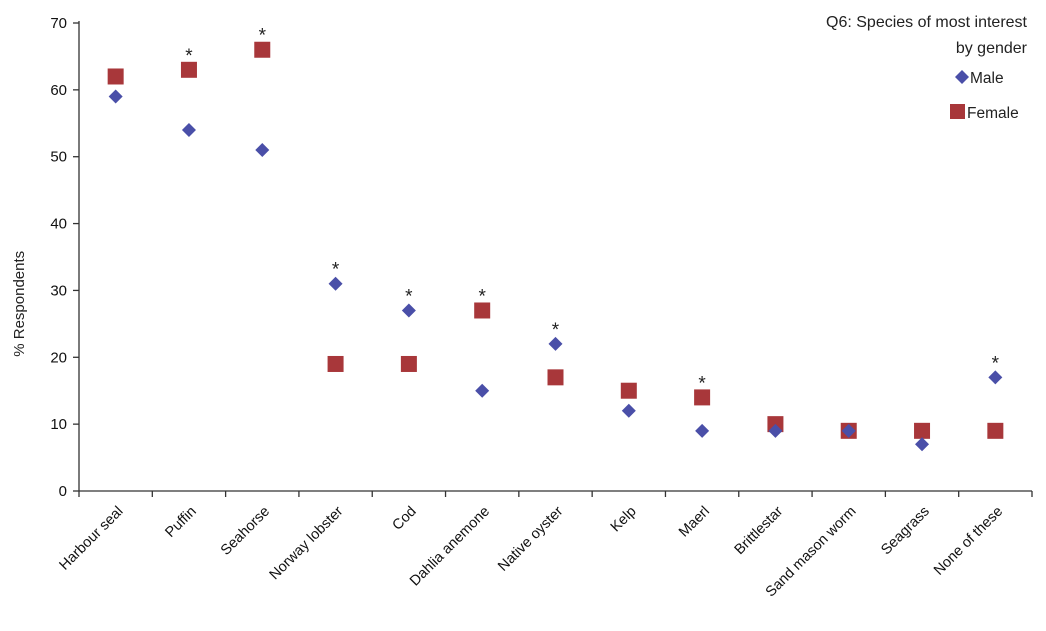 The height and width of the screenshot is (631, 1046). What do you see at coordinates (556, 330) in the screenshot?
I see `significance-star-6: *` at bounding box center [556, 330].